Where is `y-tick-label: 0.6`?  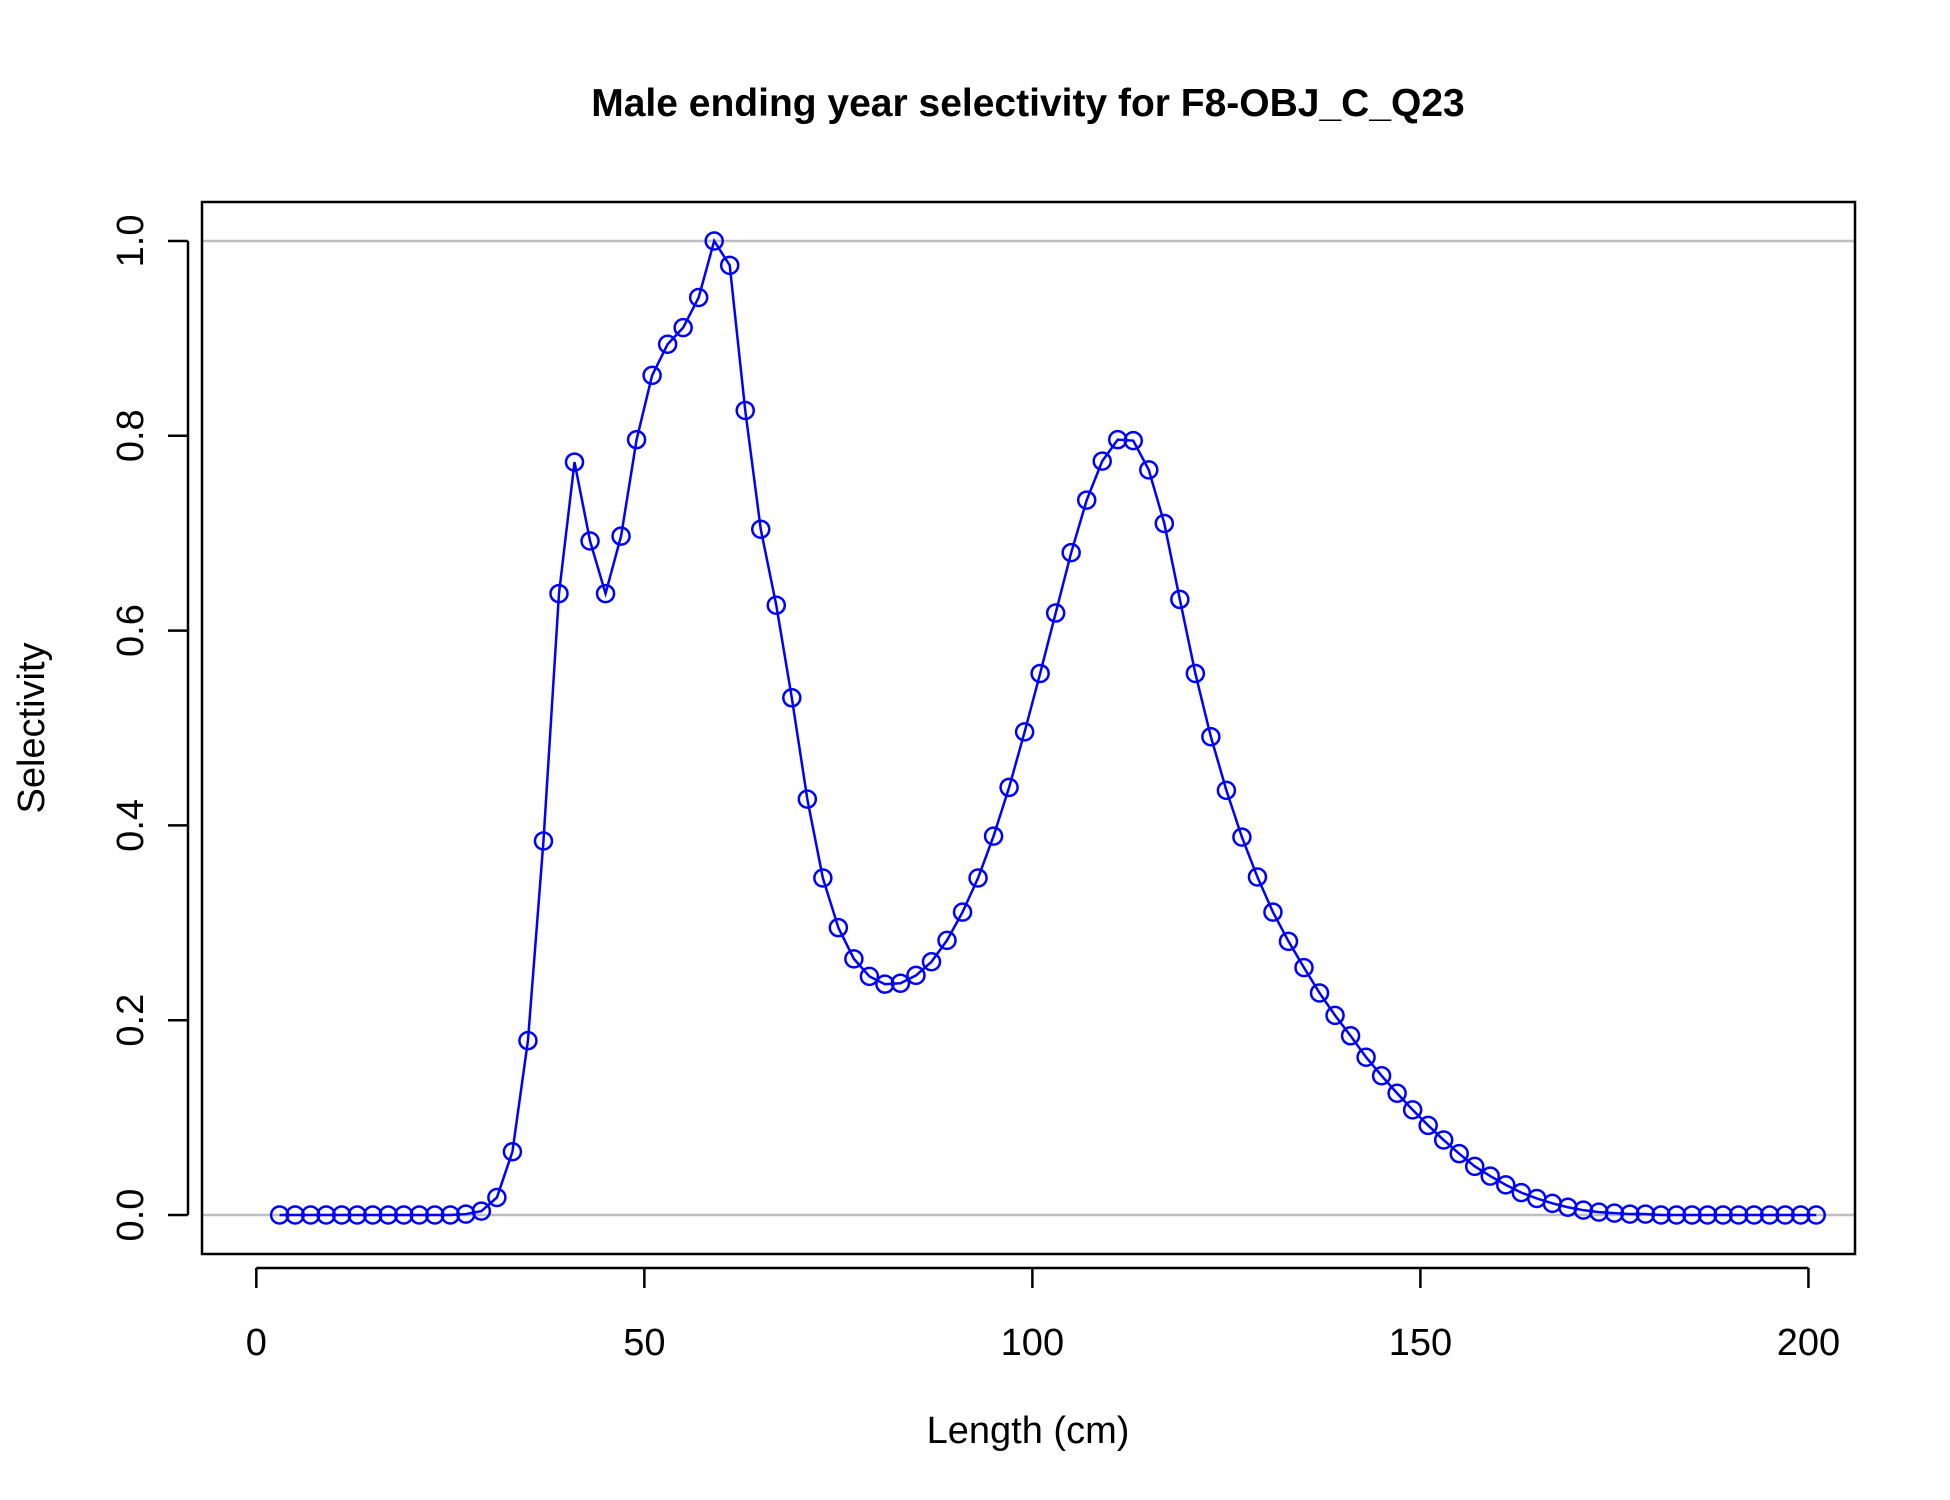 y-tick-label: 0.6 is located at coordinates (131, 630).